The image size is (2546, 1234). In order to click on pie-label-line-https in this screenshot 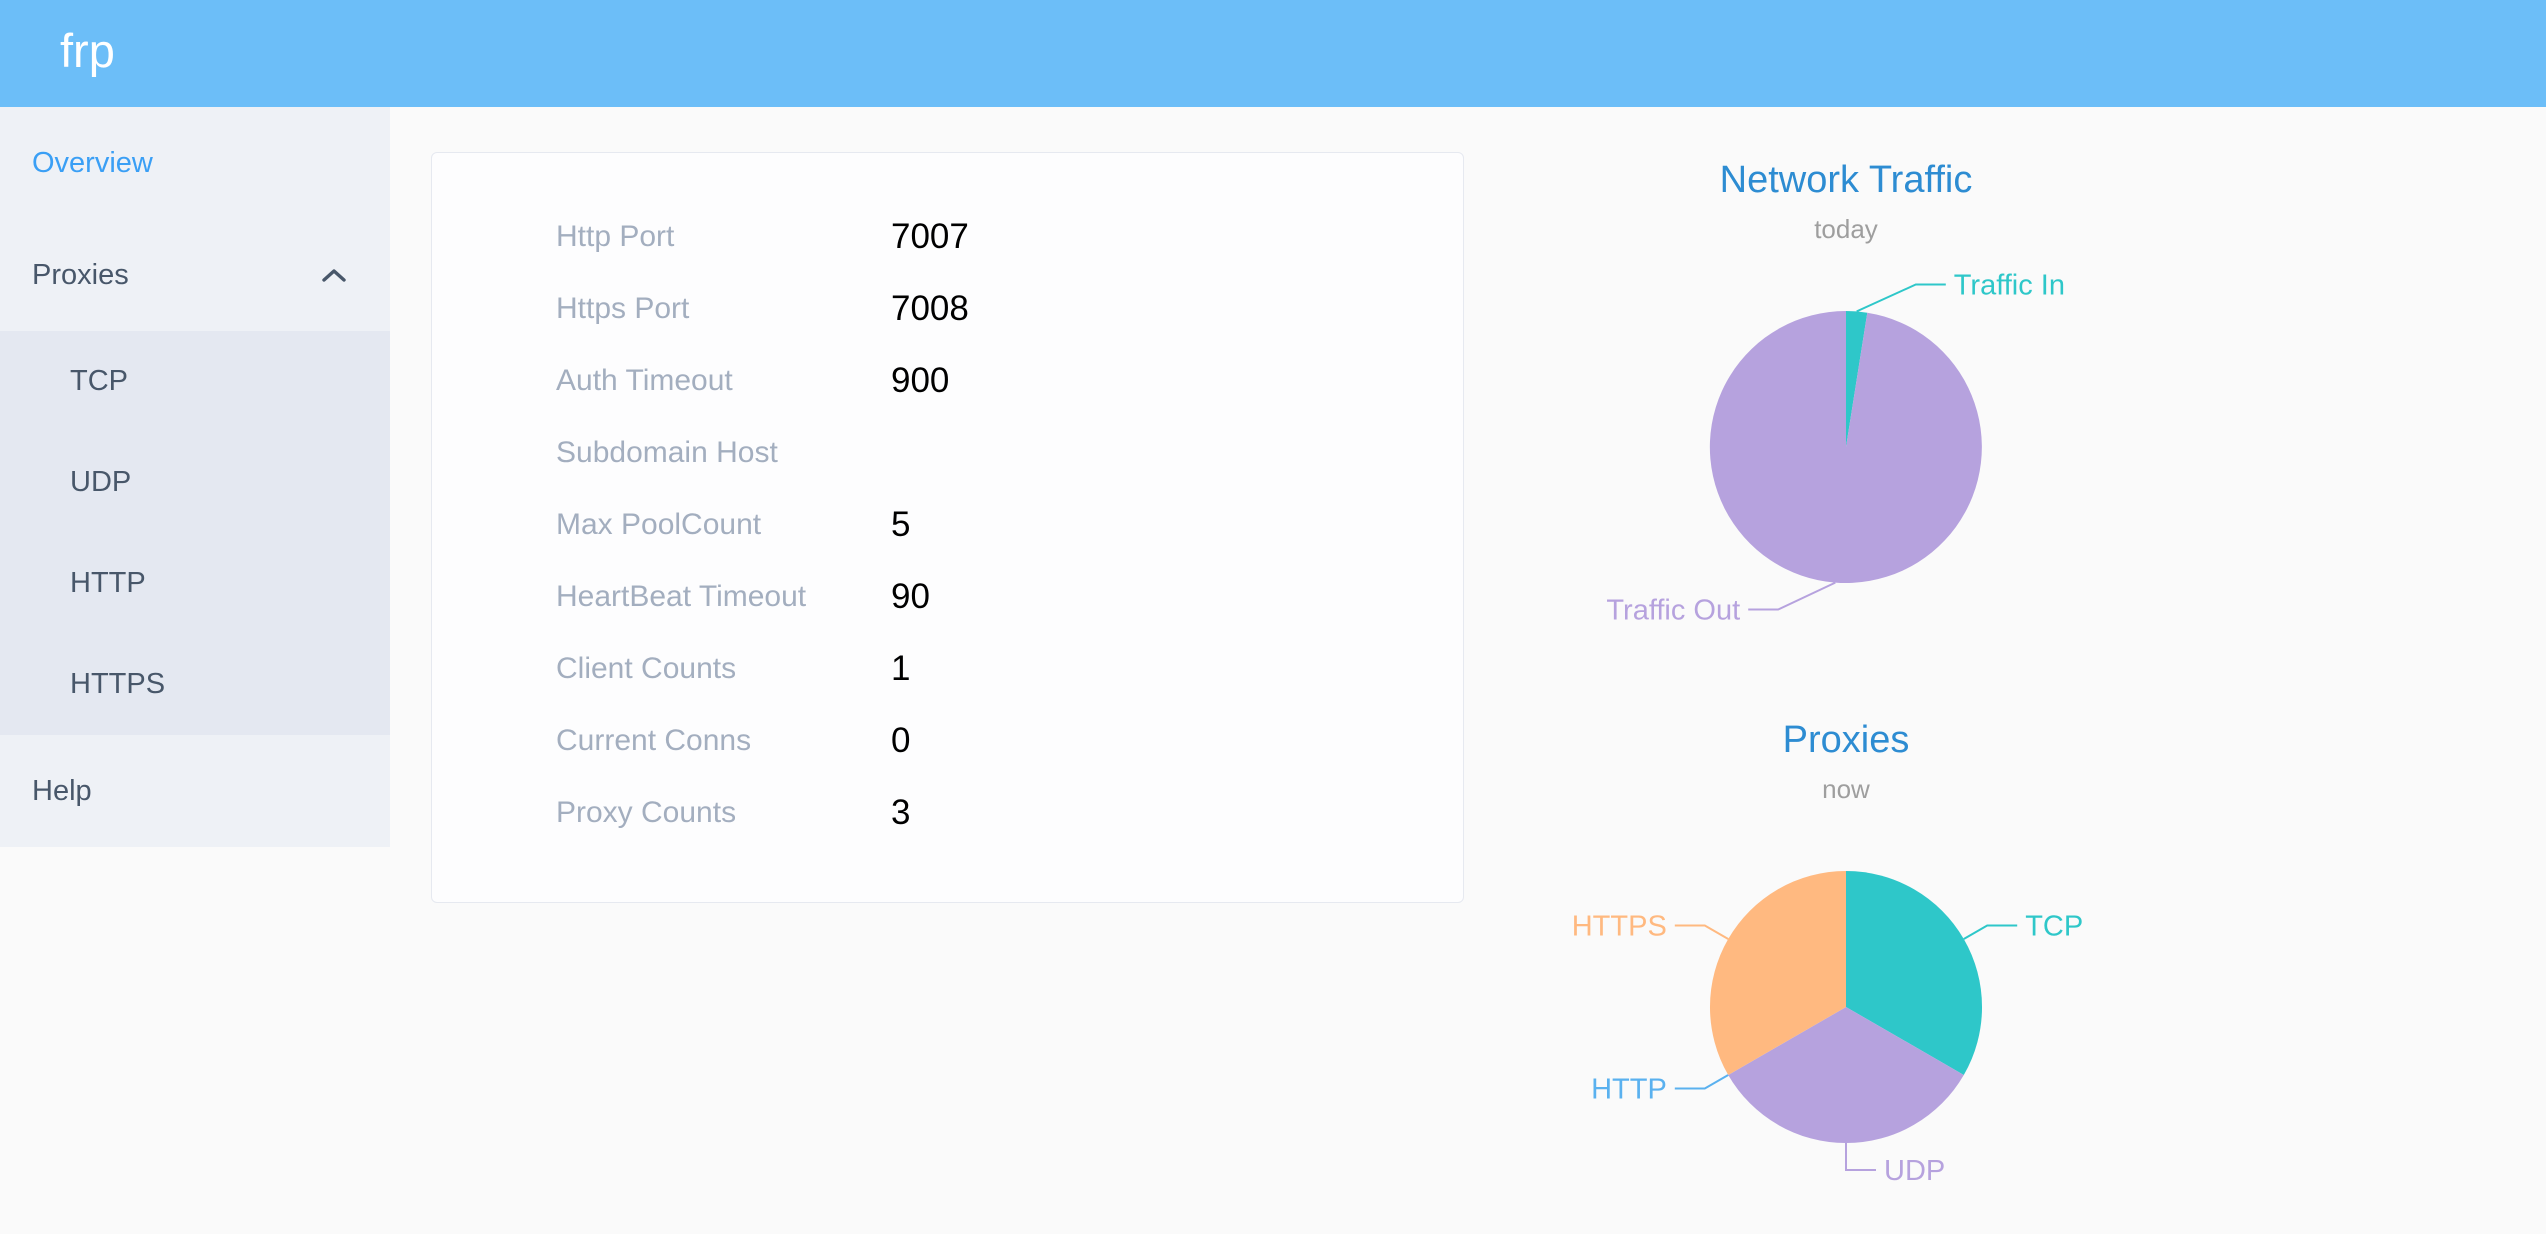, I will do `click(1701, 932)`.